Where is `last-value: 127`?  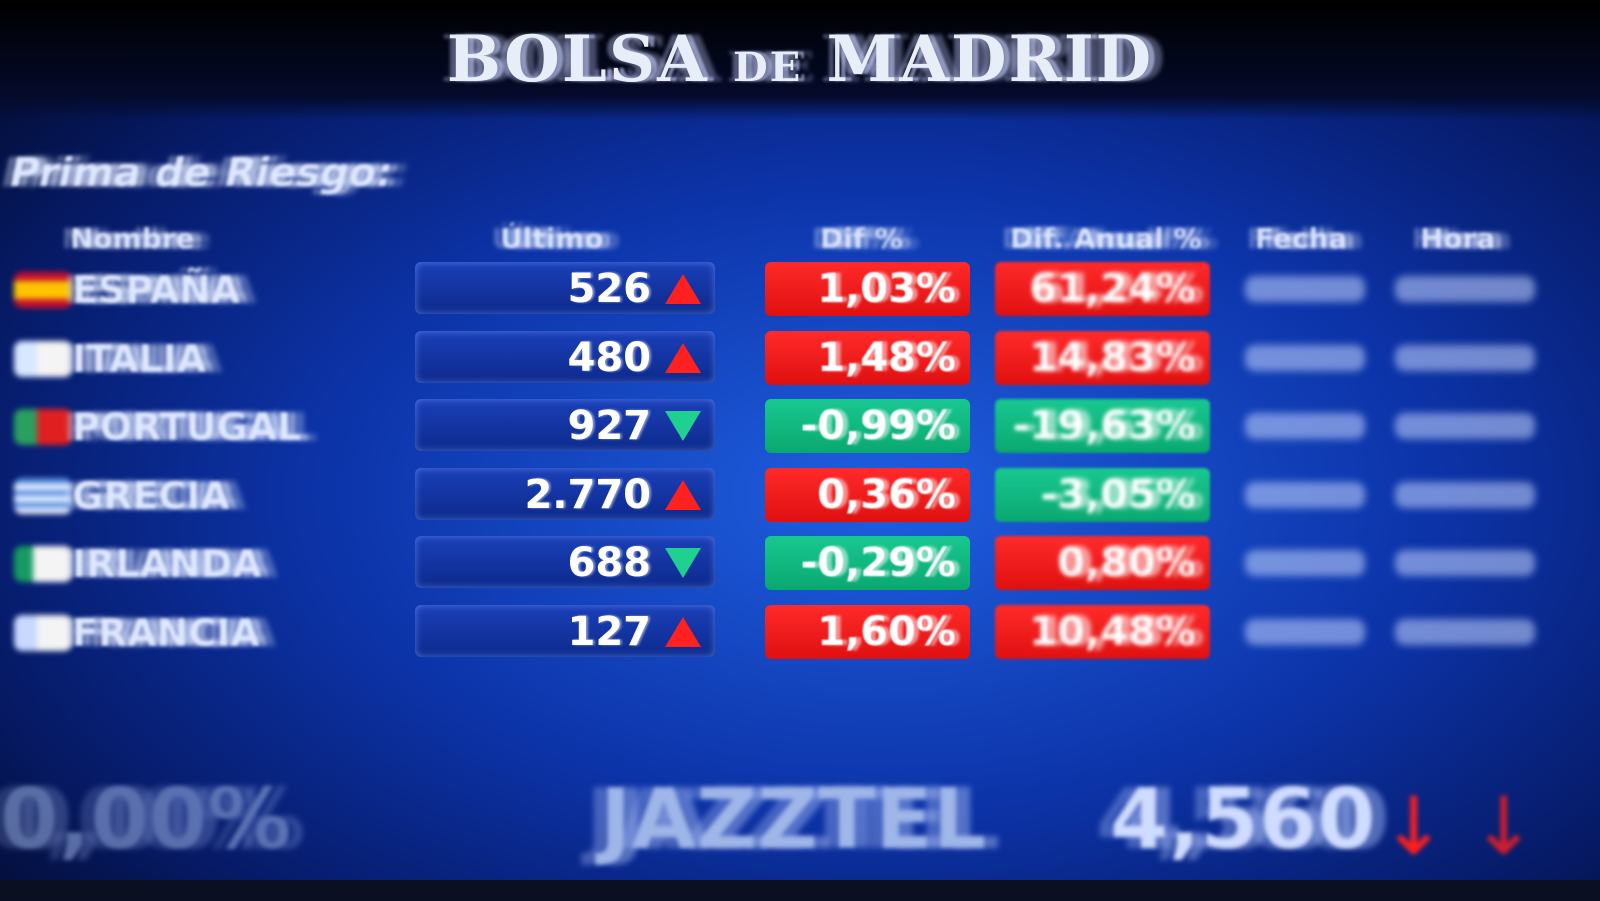
last-value: 127 is located at coordinates (609, 631).